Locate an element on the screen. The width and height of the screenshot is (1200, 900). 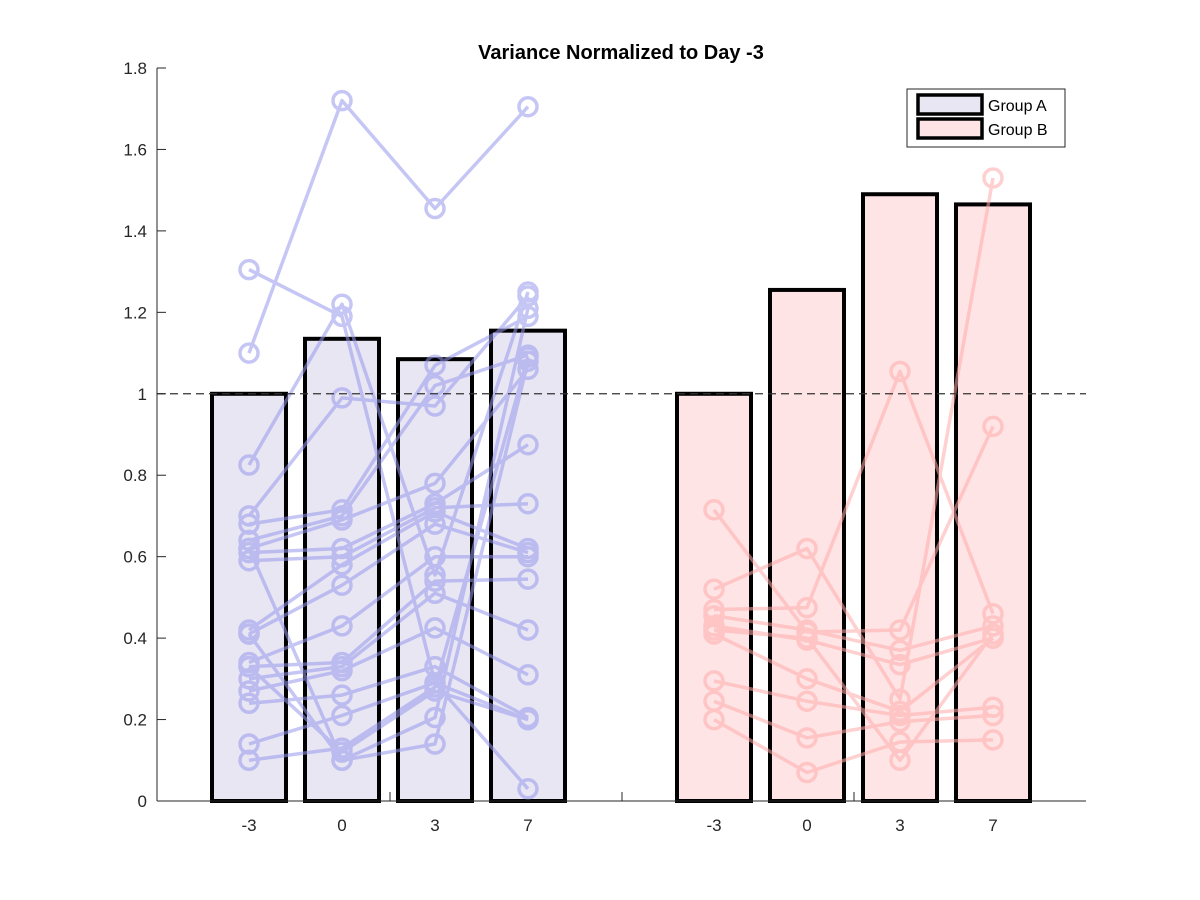
y-tick-label: 0.8 is located at coordinates (135, 475).